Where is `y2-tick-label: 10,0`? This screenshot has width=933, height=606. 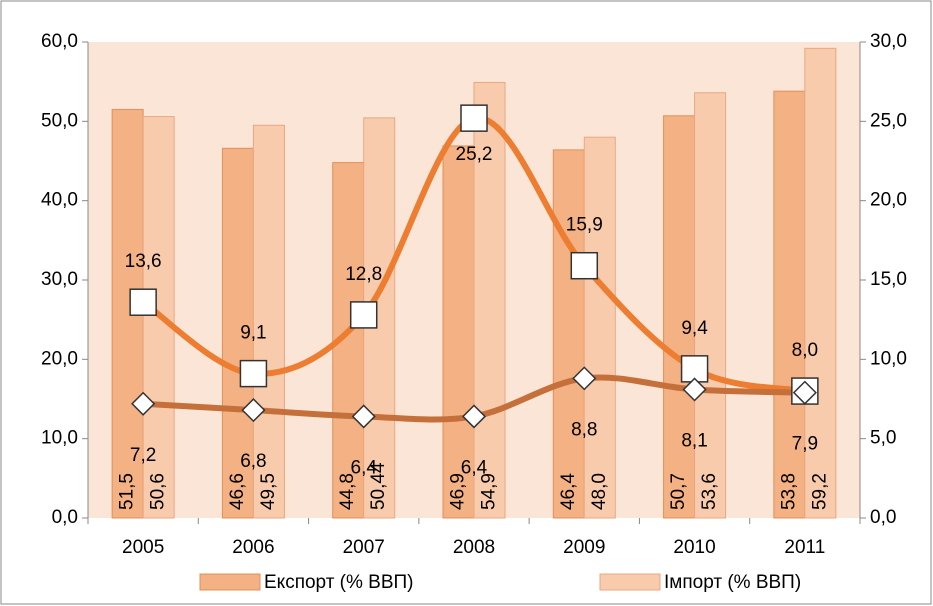
y2-tick-label: 10,0 is located at coordinates (888, 358).